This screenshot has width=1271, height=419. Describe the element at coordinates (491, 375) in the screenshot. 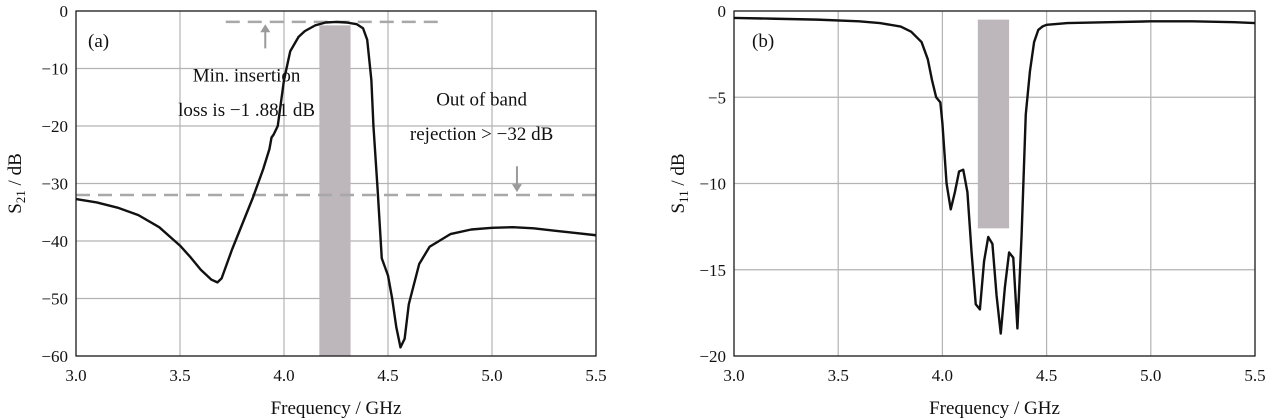

I see `panel-a-x-tick-label-4: 5.0` at that location.